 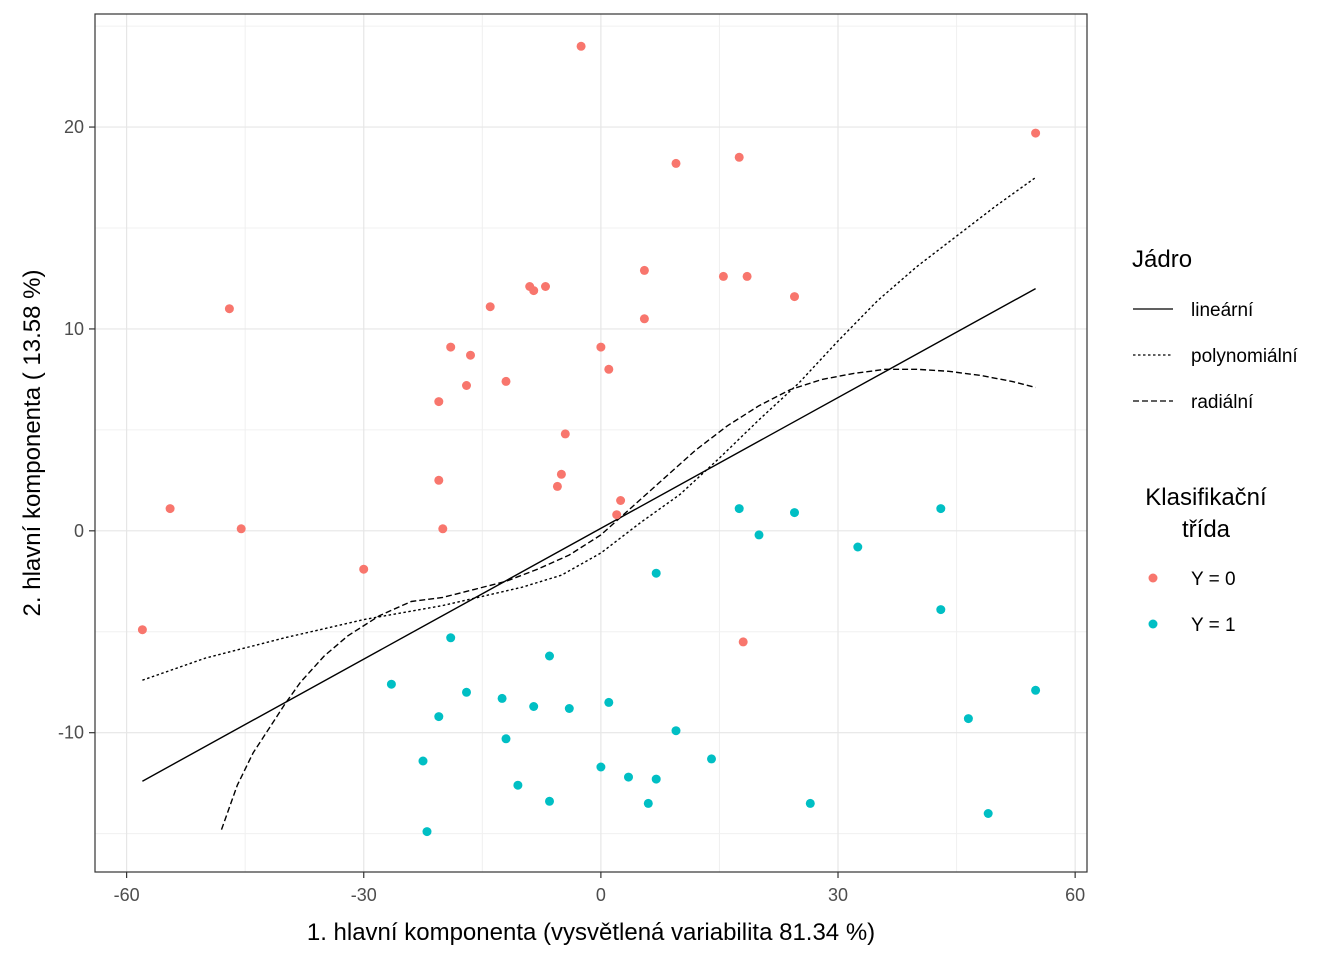 I want to click on legend-class-title-line1: Klasifikační, so click(x=1206, y=497).